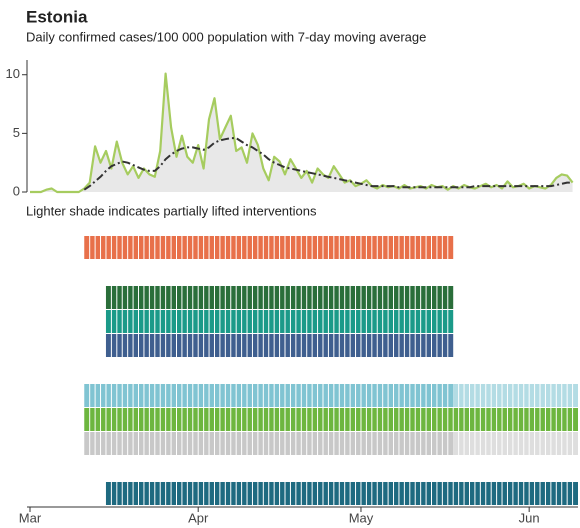 The height and width of the screenshot is (528, 580). Describe the element at coordinates (16, 190) in the screenshot. I see `y-tick-label: 0` at that location.